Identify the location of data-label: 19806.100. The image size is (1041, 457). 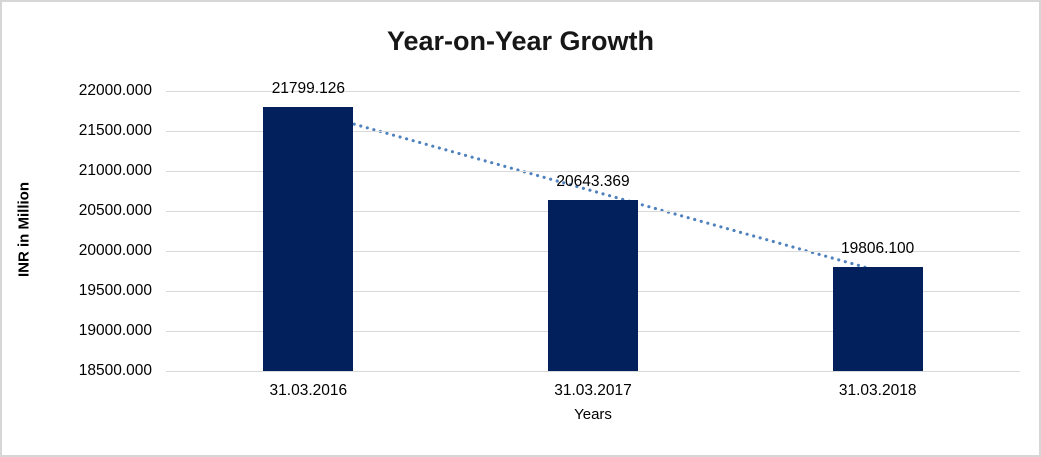
(878, 248).